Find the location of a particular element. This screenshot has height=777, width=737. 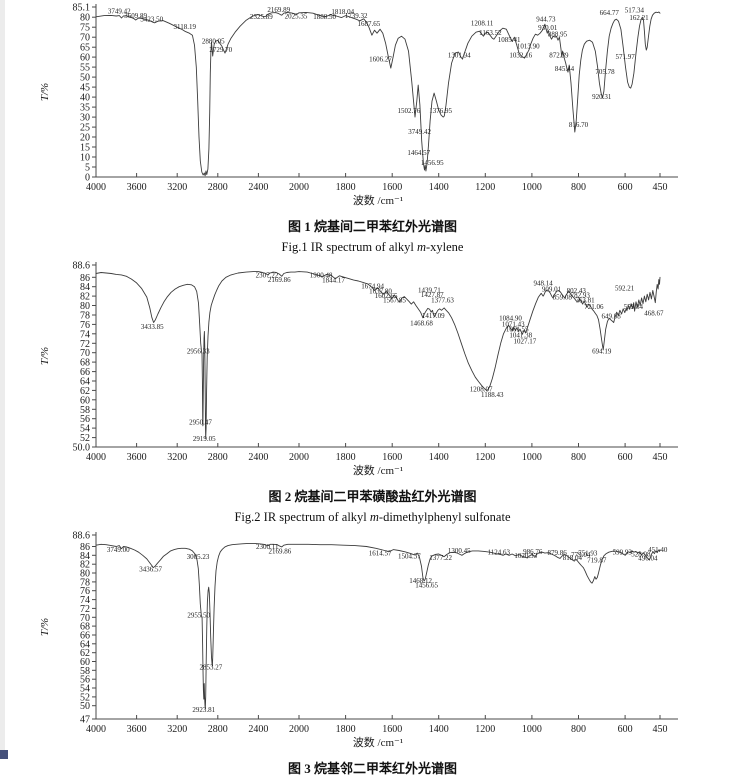

svg-text: 1900.48 is located at coordinates (321, 276).